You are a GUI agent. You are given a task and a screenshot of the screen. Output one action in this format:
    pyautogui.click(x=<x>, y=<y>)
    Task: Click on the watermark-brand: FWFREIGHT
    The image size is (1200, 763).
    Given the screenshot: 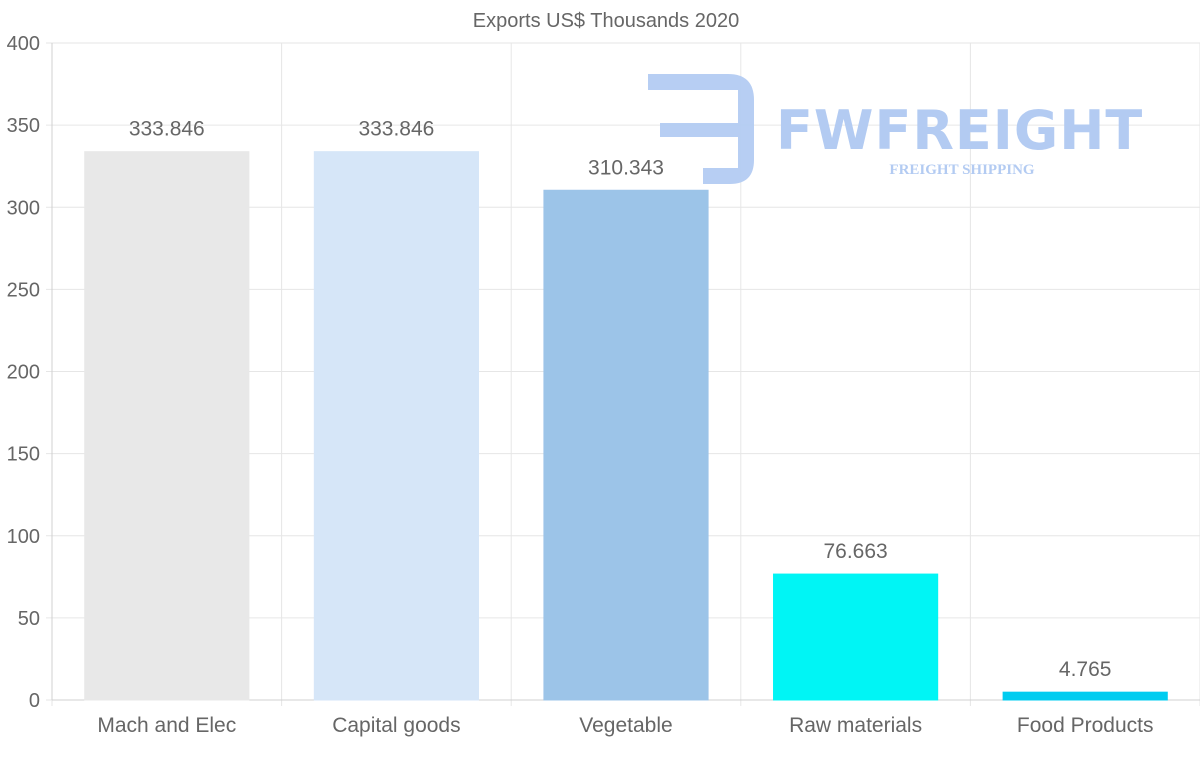 What is the action you would take?
    pyautogui.click(x=959, y=130)
    